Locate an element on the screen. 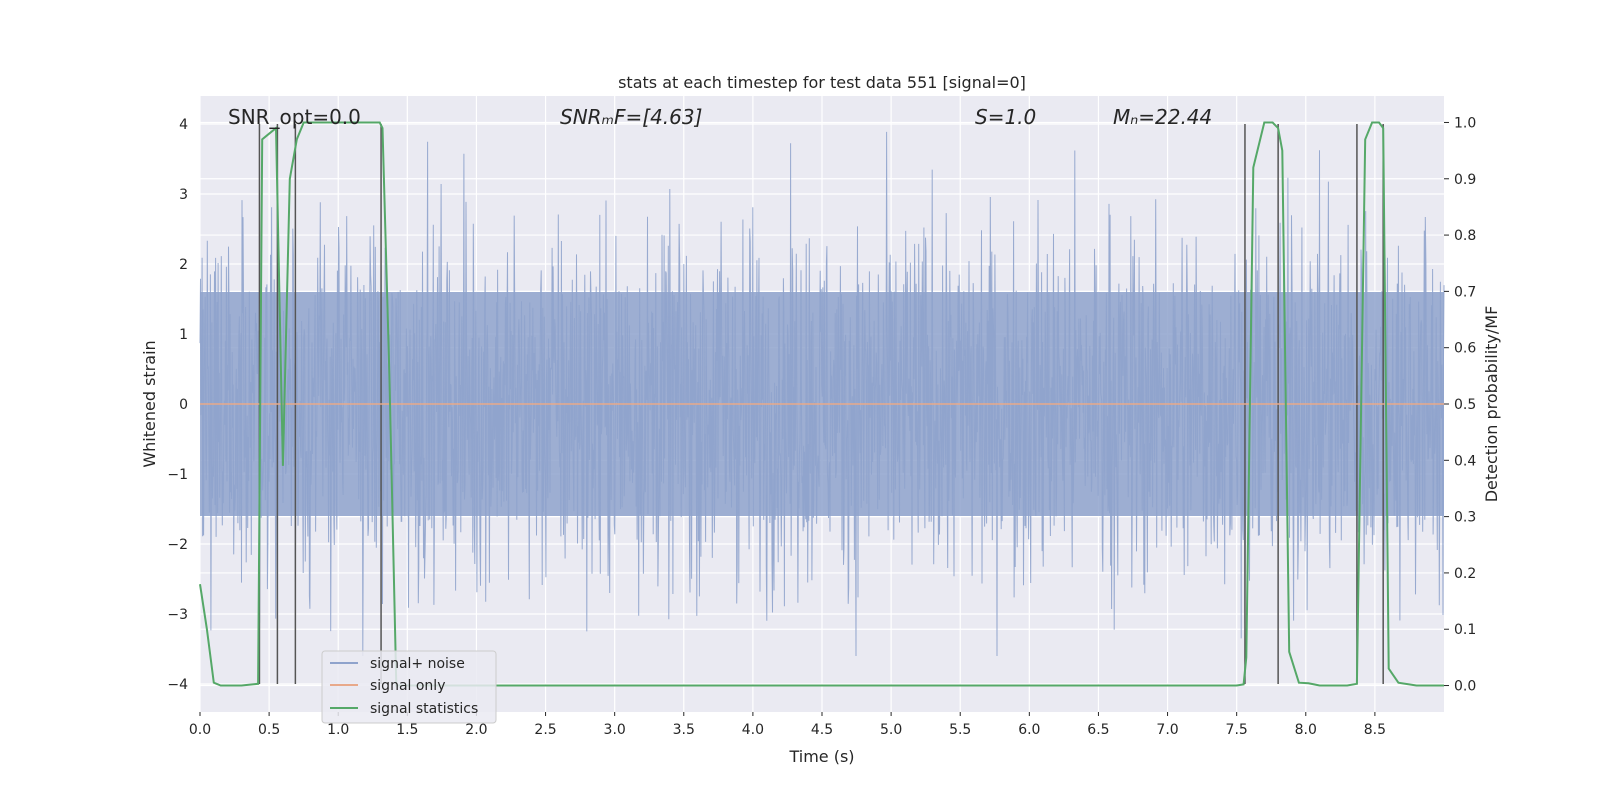 This screenshot has width=1600, height=800. x-tick-label: 6.0 is located at coordinates (1029, 730).